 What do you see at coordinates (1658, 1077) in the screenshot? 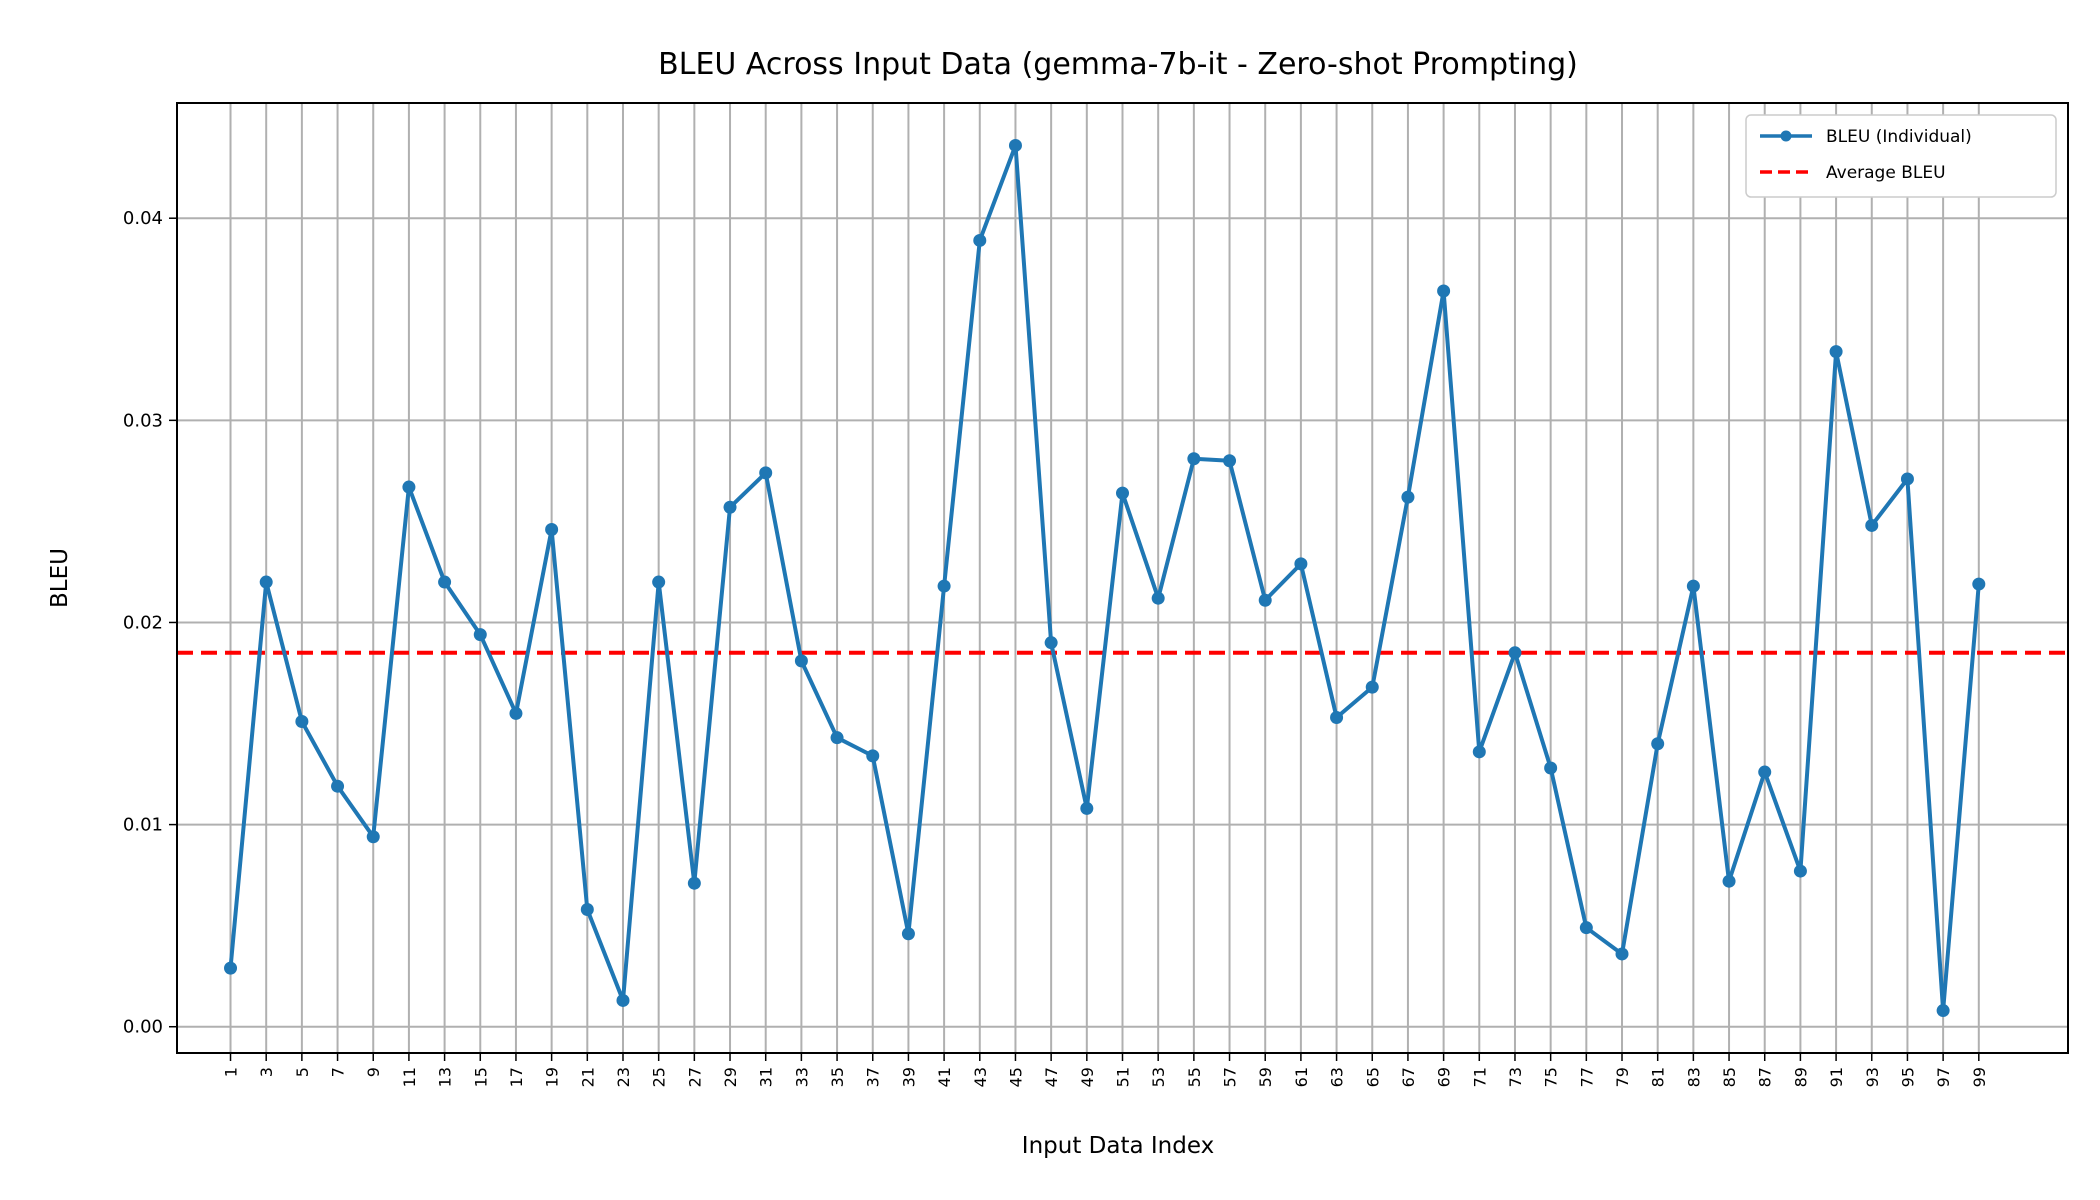
I see `x-tick-label: 81` at bounding box center [1658, 1077].